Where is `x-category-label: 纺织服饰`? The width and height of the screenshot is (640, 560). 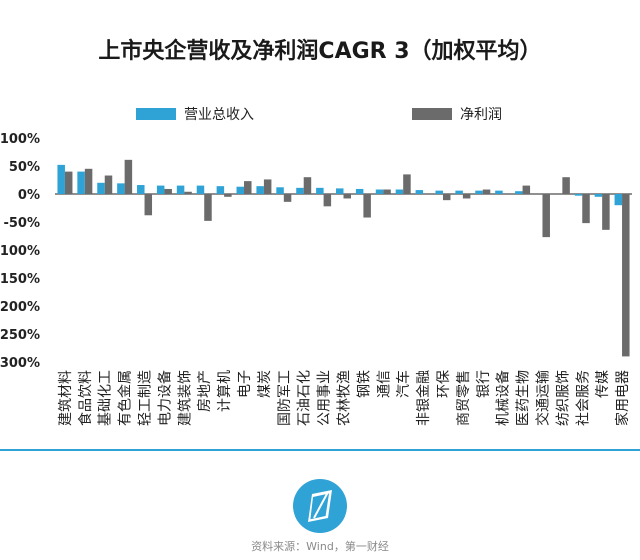 x-category-label: 纺织服饰 is located at coordinates (563, 398).